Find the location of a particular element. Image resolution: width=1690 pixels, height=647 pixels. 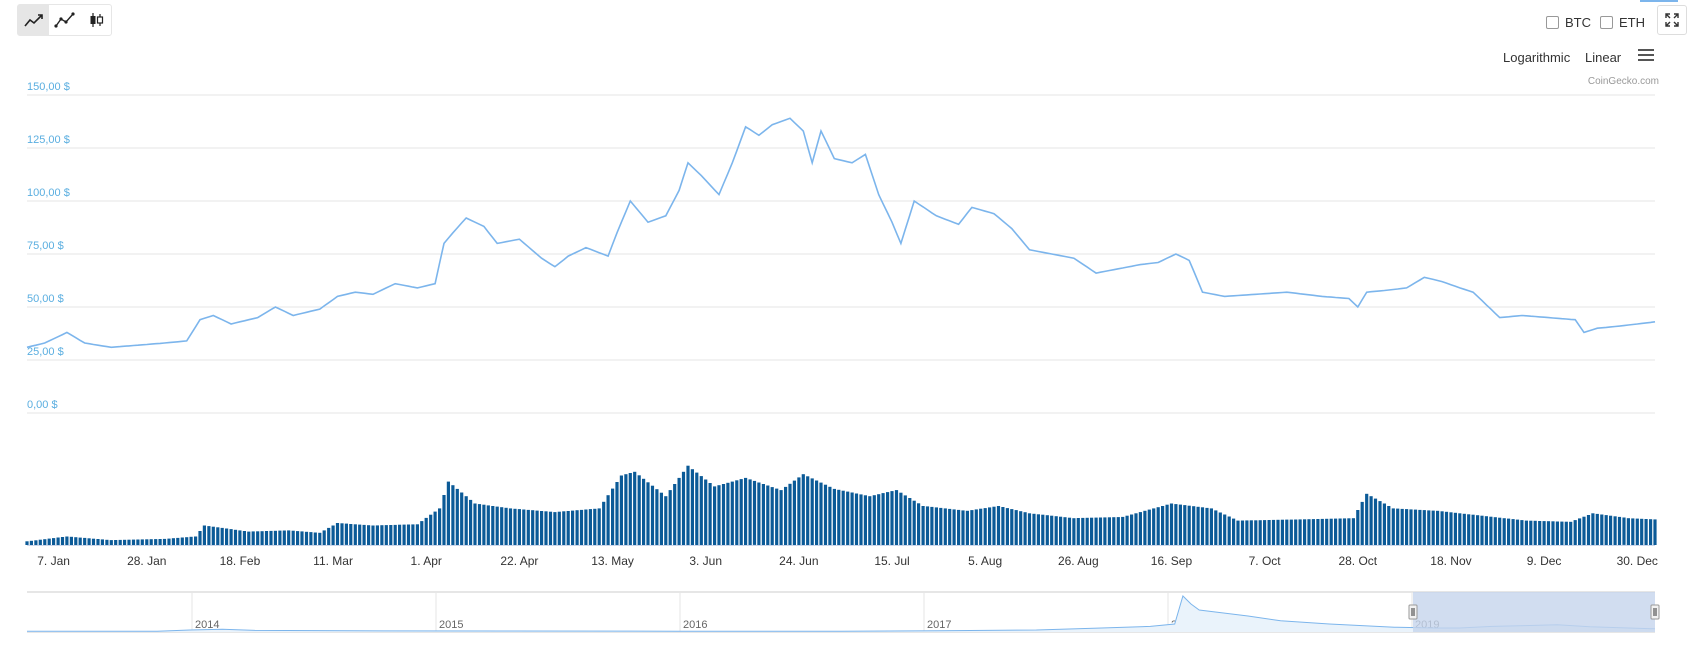

x-tick-label: 9. Dec is located at coordinates (1544, 561).